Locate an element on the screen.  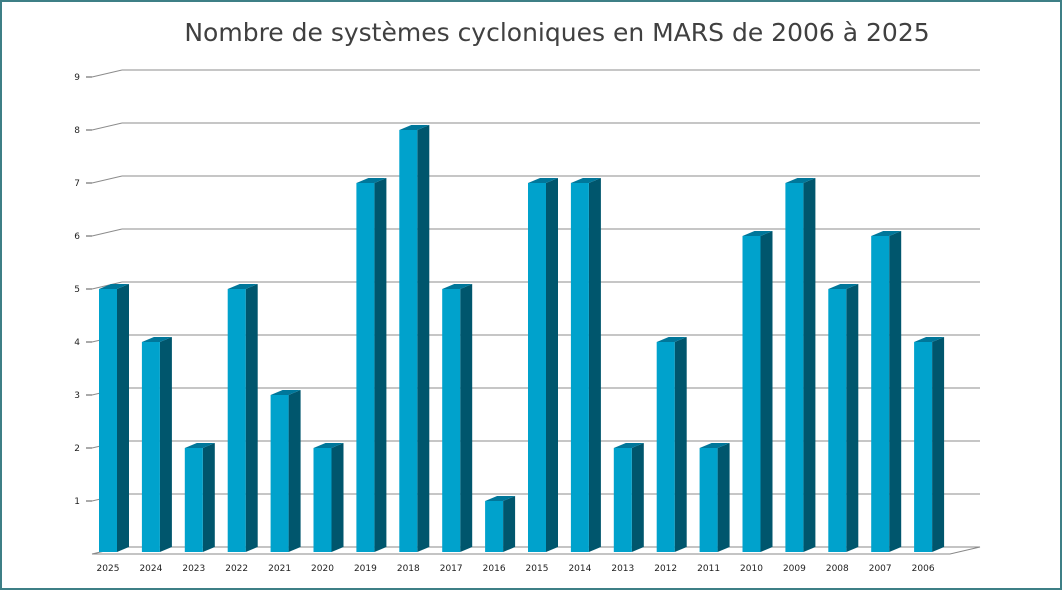
y-tick-label: 6 is located at coordinates (77, 237).